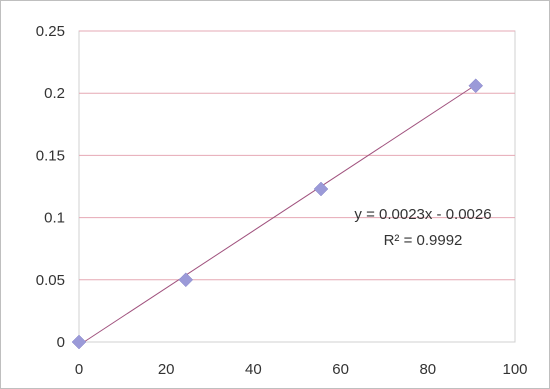  What do you see at coordinates (54, 218) in the screenshot?
I see `y-tick-label: 0.1` at bounding box center [54, 218].